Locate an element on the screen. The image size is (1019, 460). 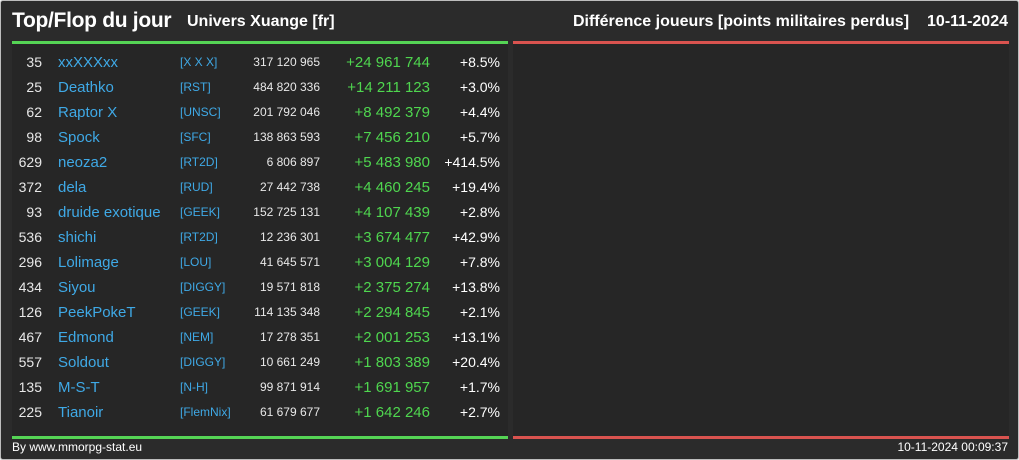
player-points: 201 792 046 is located at coordinates (286, 112).